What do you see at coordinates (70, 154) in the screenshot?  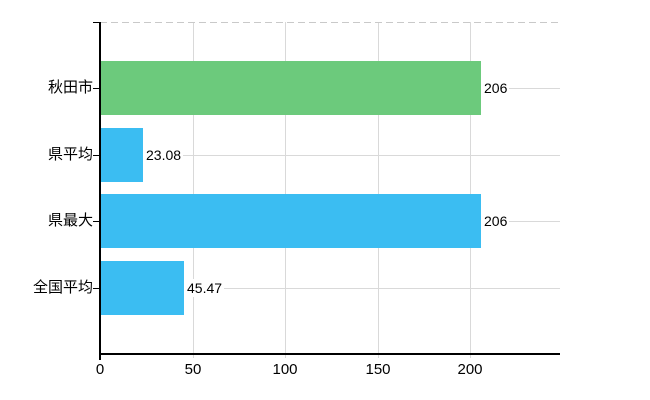 I see `category-label-1: 県平均` at bounding box center [70, 154].